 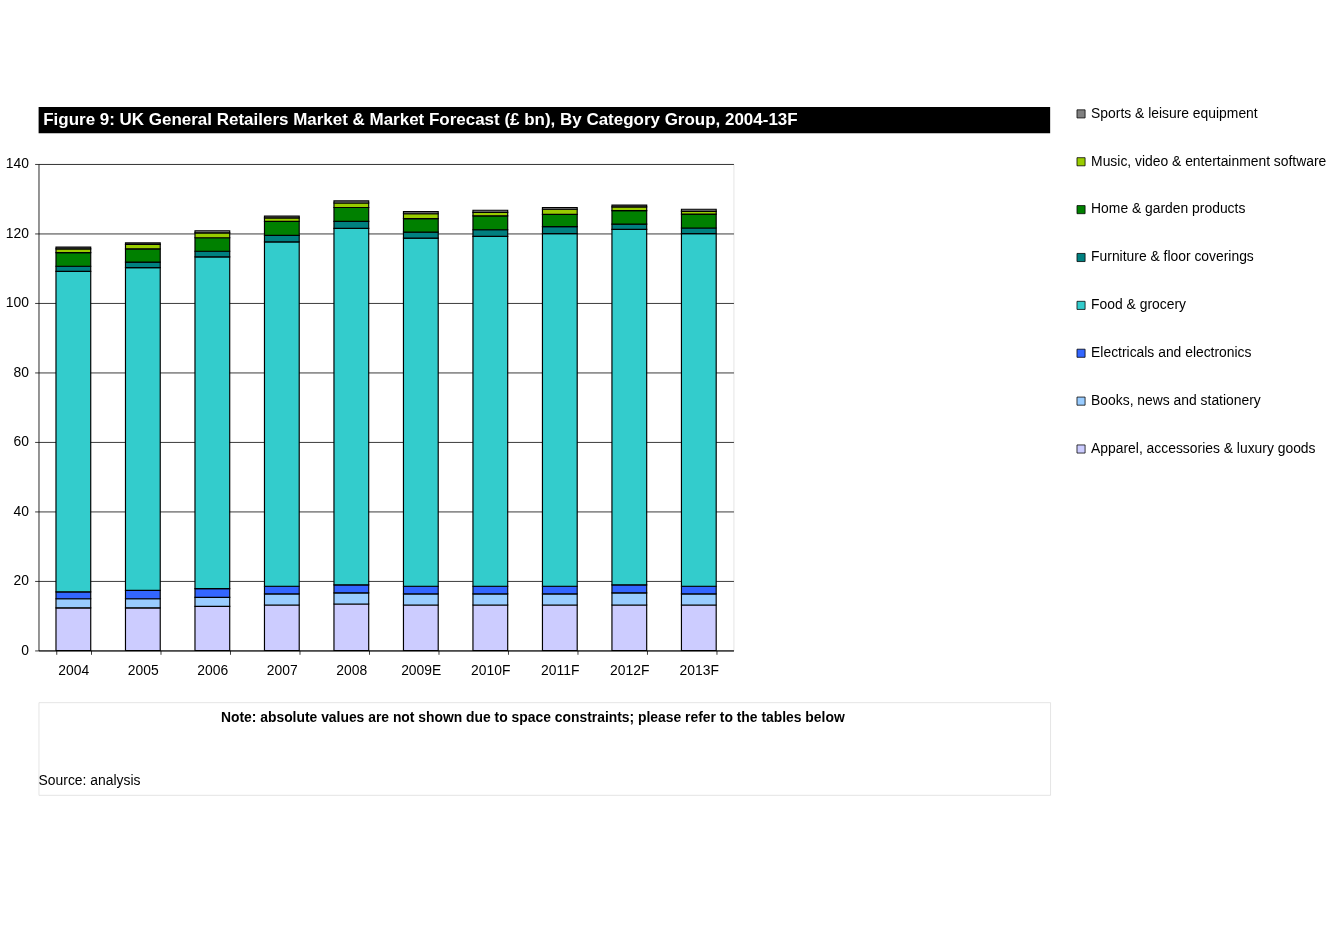 What do you see at coordinates (560, 669) in the screenshot?
I see `x-tick-label: 2011F` at bounding box center [560, 669].